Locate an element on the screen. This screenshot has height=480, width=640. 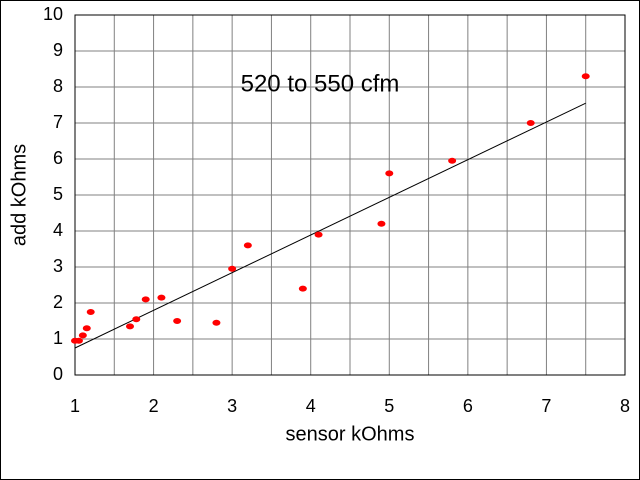
y-tick-label: 3 is located at coordinates (58, 266).